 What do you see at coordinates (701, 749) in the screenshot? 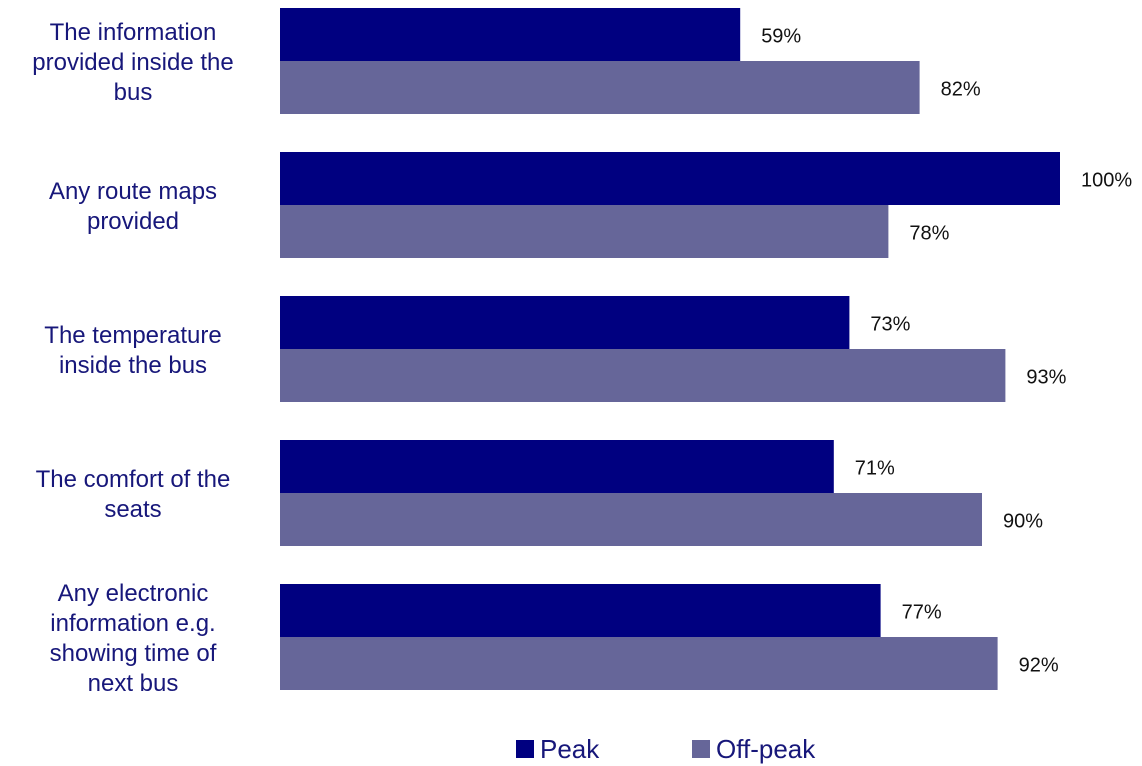
I see `legend-swatch-off-peak` at bounding box center [701, 749].